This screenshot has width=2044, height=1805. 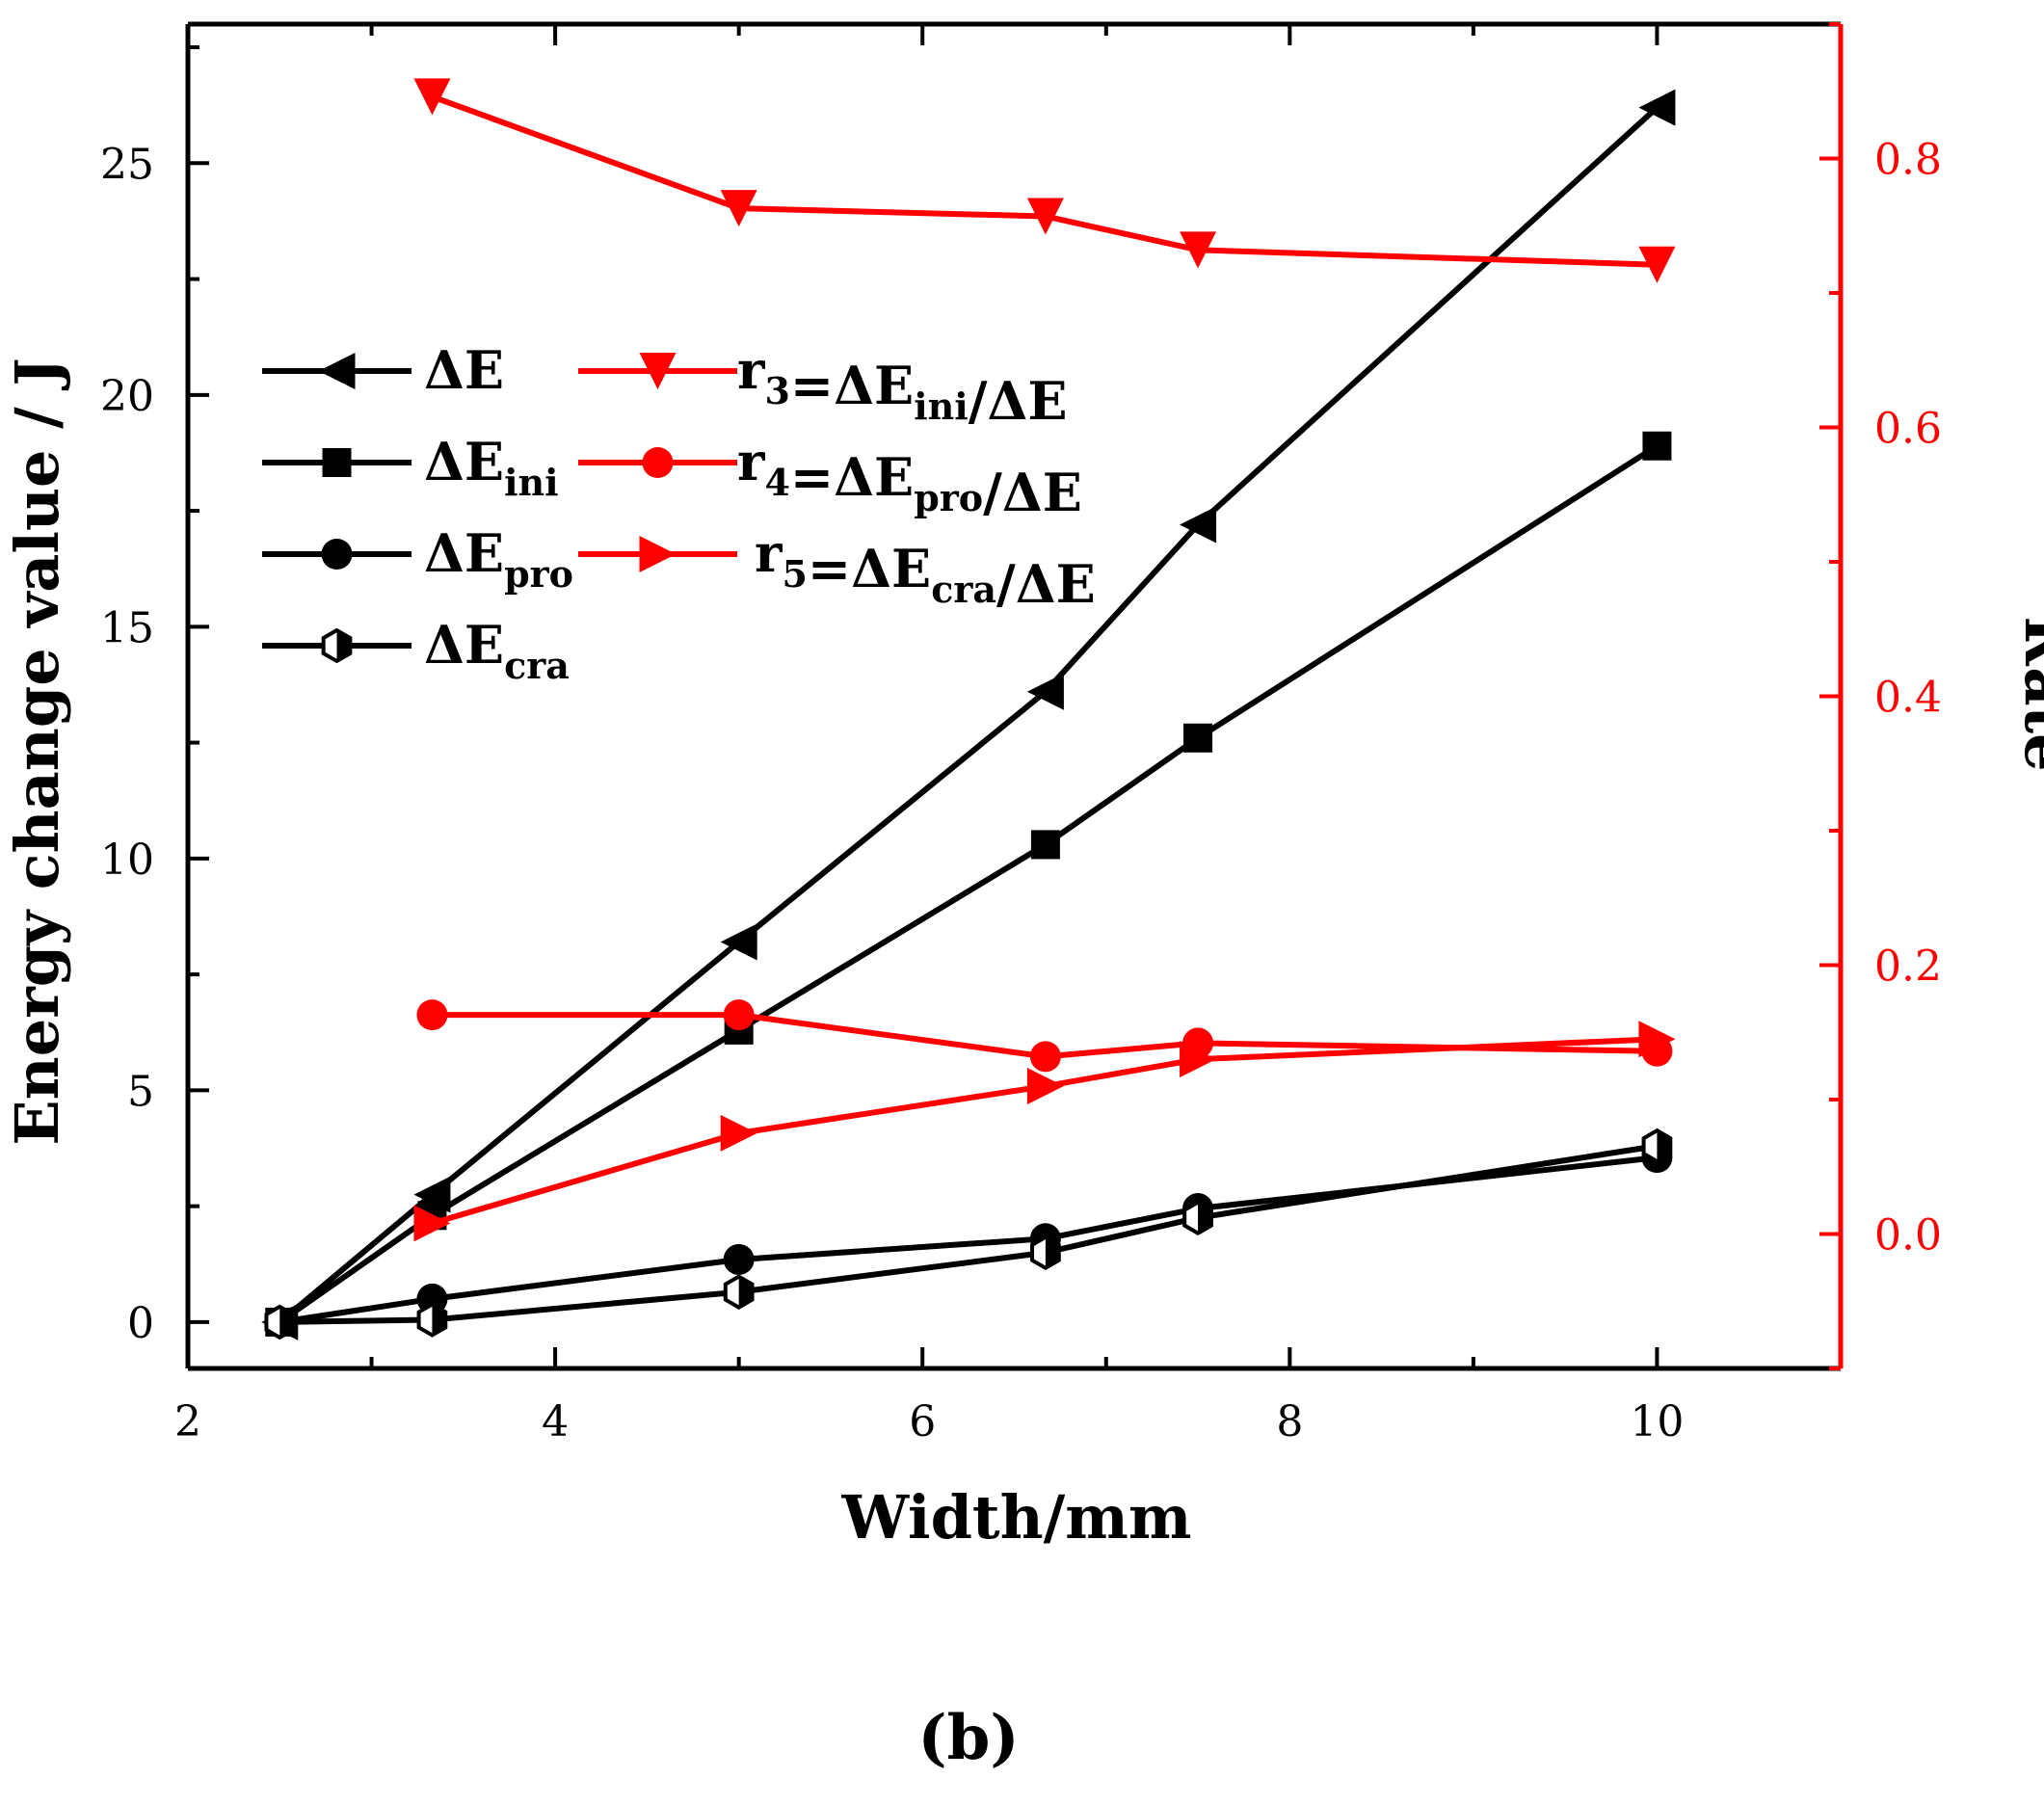 What do you see at coordinates (1908, 429) in the screenshot?
I see `y2-tick-label: 0.6` at bounding box center [1908, 429].